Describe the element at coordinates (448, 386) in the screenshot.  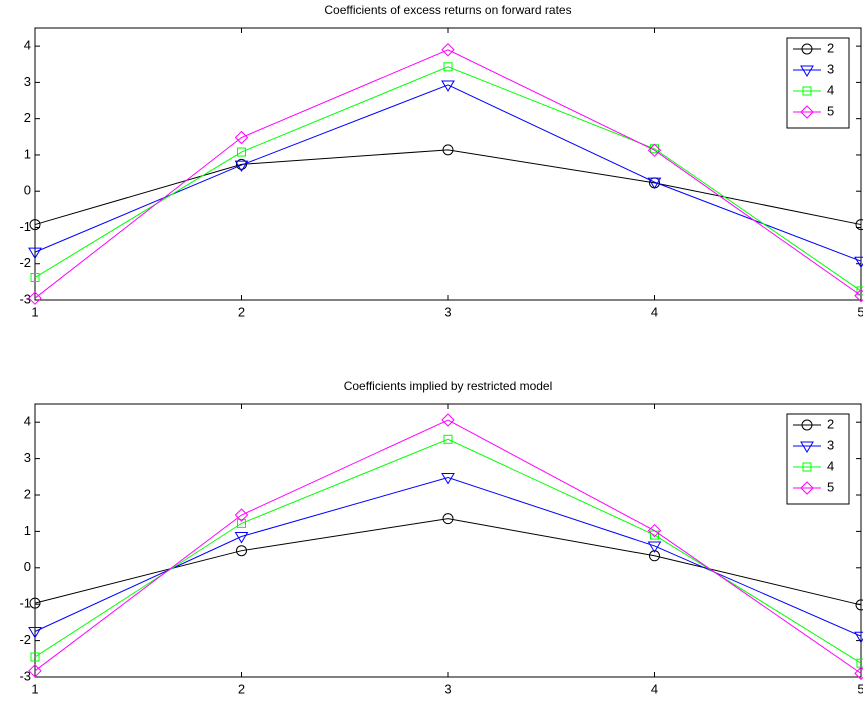
I see `chart-title: Coefficients implied by restricted model` at that location.